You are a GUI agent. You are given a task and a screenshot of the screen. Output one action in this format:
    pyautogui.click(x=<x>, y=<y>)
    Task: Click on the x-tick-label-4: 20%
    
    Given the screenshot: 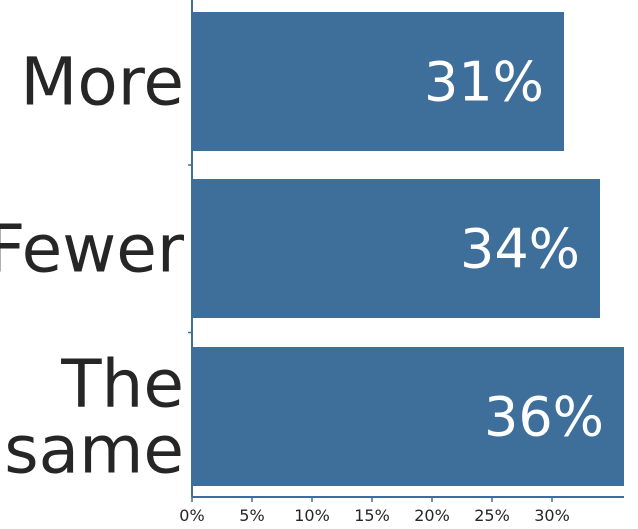 What is the action you would take?
    pyautogui.click(x=432, y=515)
    